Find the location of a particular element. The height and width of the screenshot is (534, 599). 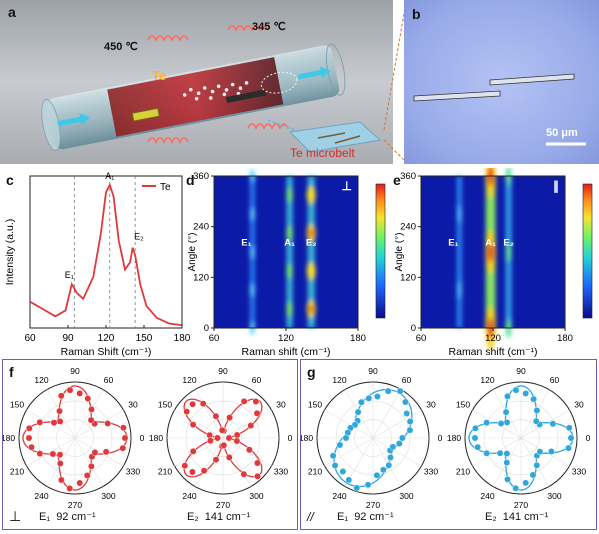

caption-mode: E₂ is located at coordinates (193, 517).